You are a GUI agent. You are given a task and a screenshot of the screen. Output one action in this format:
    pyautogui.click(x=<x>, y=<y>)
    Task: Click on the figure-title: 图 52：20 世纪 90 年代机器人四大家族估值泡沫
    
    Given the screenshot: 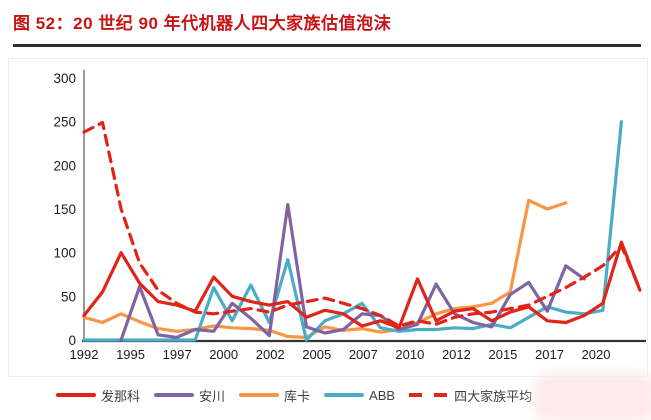 What is the action you would take?
    pyautogui.click(x=202, y=23)
    